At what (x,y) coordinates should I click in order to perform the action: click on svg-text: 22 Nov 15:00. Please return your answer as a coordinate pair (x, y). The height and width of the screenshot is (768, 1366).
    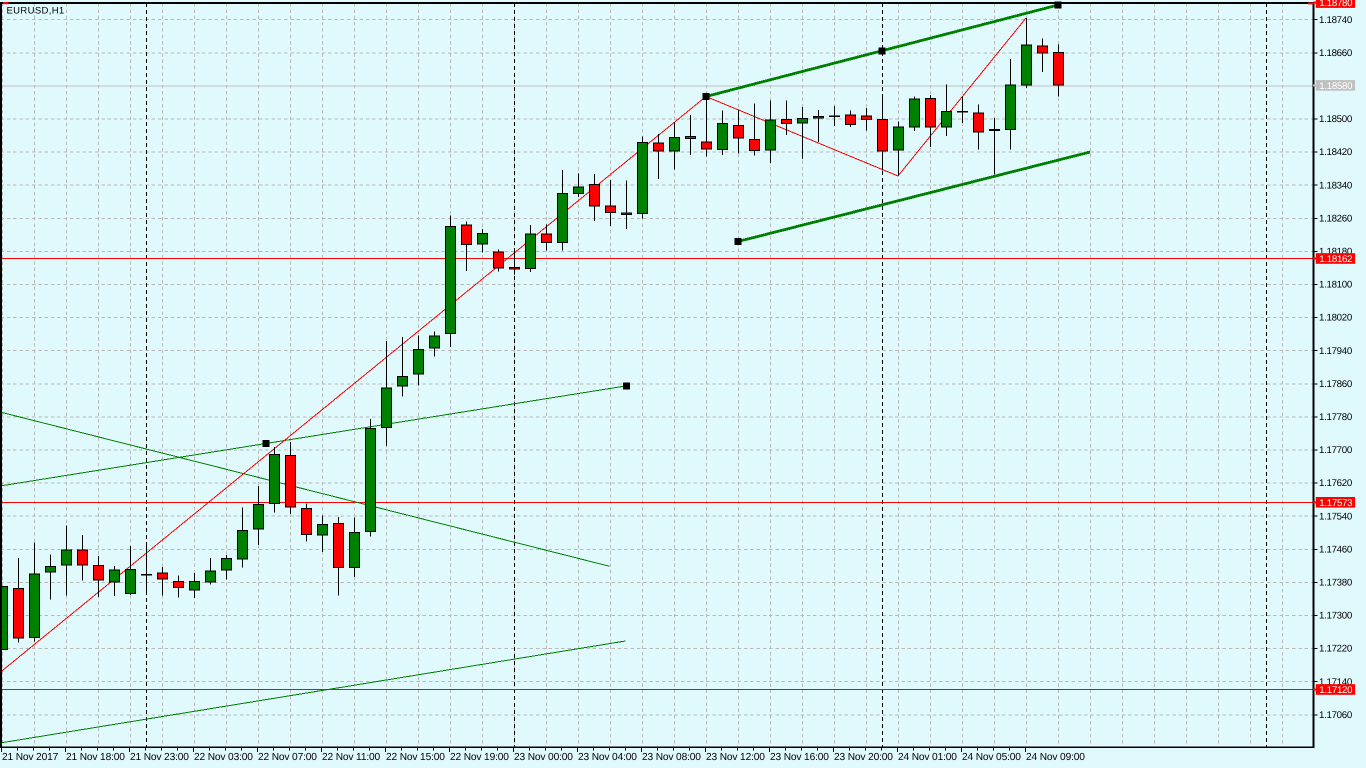
    Looking at the image, I should click on (415, 757).